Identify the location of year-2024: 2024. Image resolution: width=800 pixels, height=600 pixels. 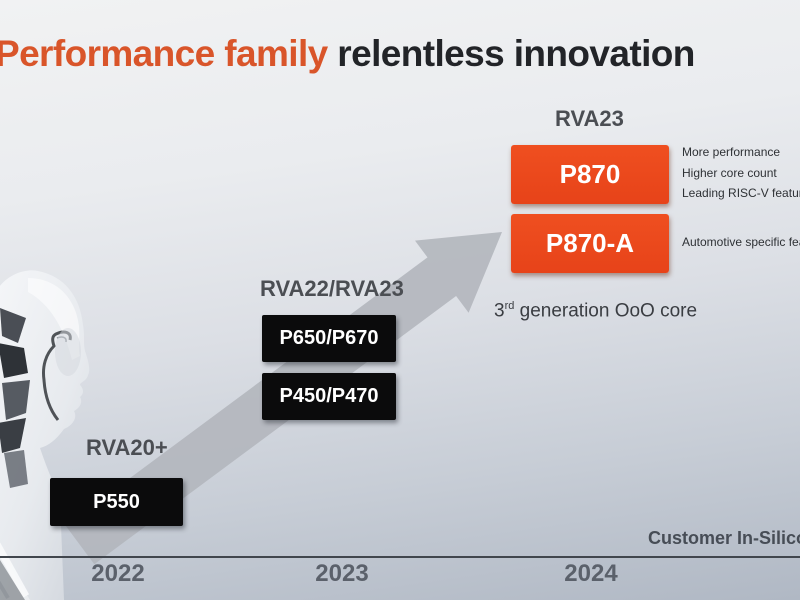
(591, 573).